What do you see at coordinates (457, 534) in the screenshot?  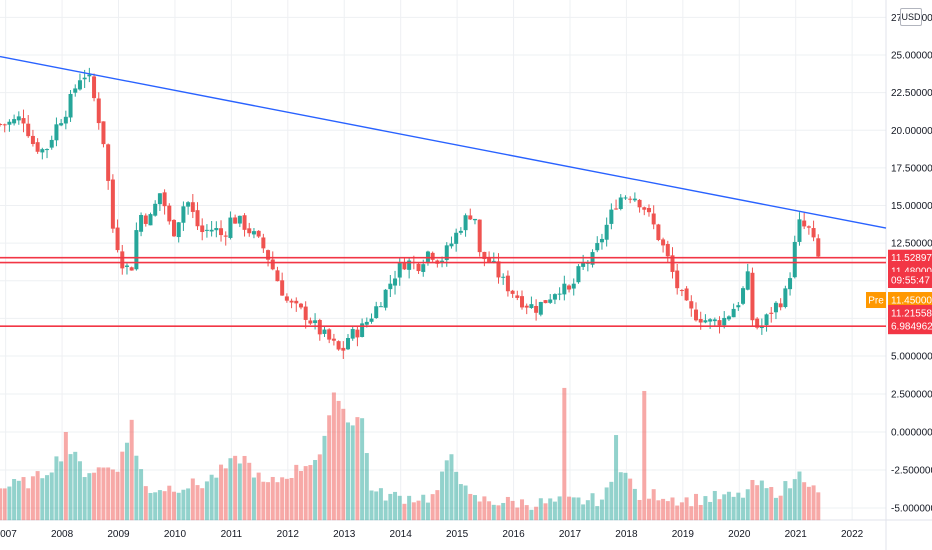 I see `time-tick-label-8: 2015` at bounding box center [457, 534].